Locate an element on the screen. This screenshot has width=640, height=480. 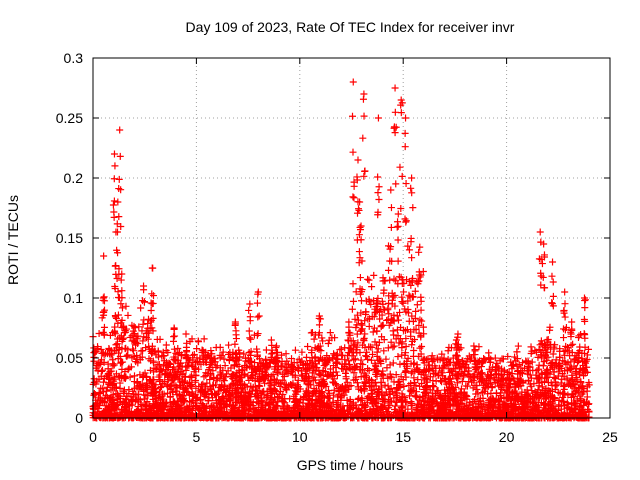
y-tick-label: 0 is located at coordinates (79, 418).